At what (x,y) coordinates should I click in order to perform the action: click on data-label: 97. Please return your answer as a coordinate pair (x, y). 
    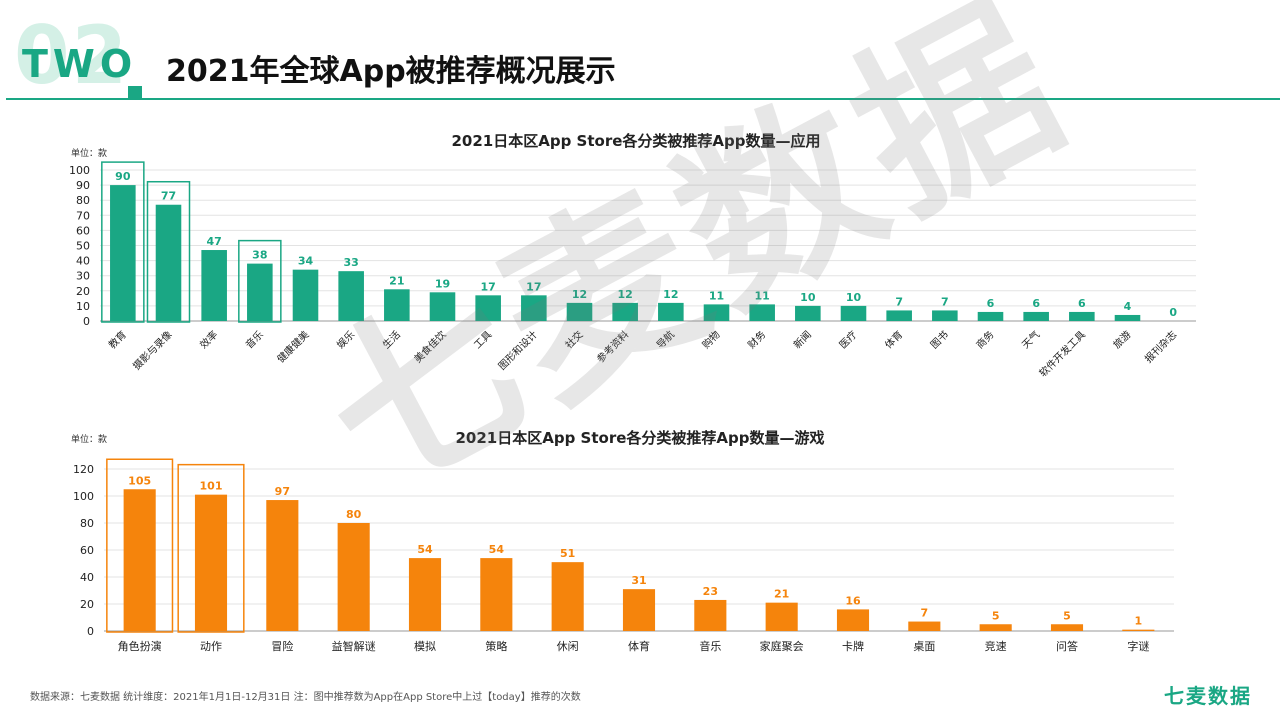
    Looking at the image, I should click on (282, 491).